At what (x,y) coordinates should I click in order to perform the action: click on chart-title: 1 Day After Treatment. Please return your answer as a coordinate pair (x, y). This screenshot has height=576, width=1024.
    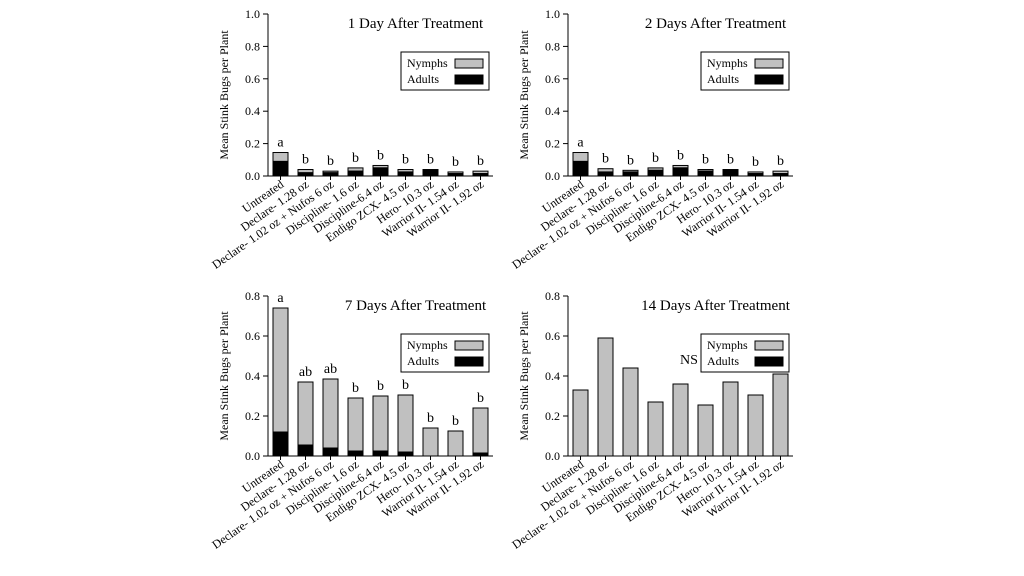
    Looking at the image, I should click on (416, 24).